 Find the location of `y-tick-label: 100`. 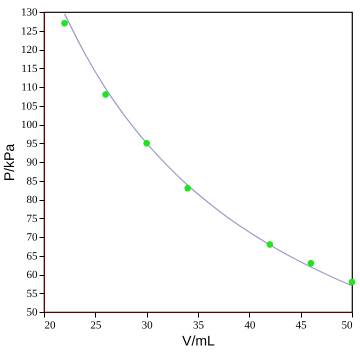

y-tick-label: 100 is located at coordinates (29, 125).